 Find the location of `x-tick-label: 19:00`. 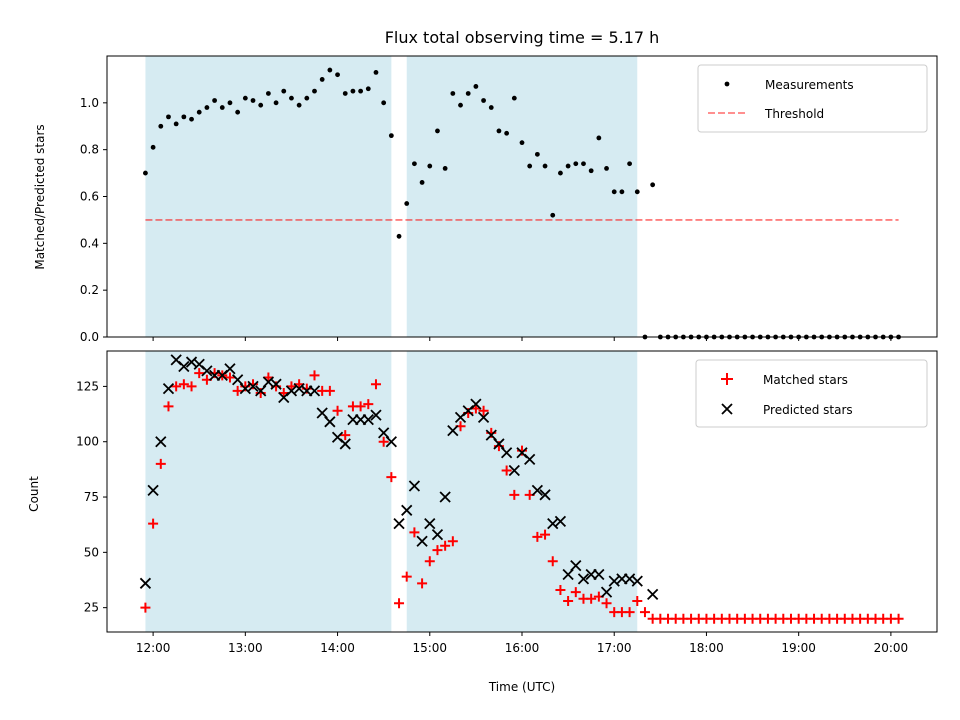

x-tick-label: 19:00 is located at coordinates (798, 648).